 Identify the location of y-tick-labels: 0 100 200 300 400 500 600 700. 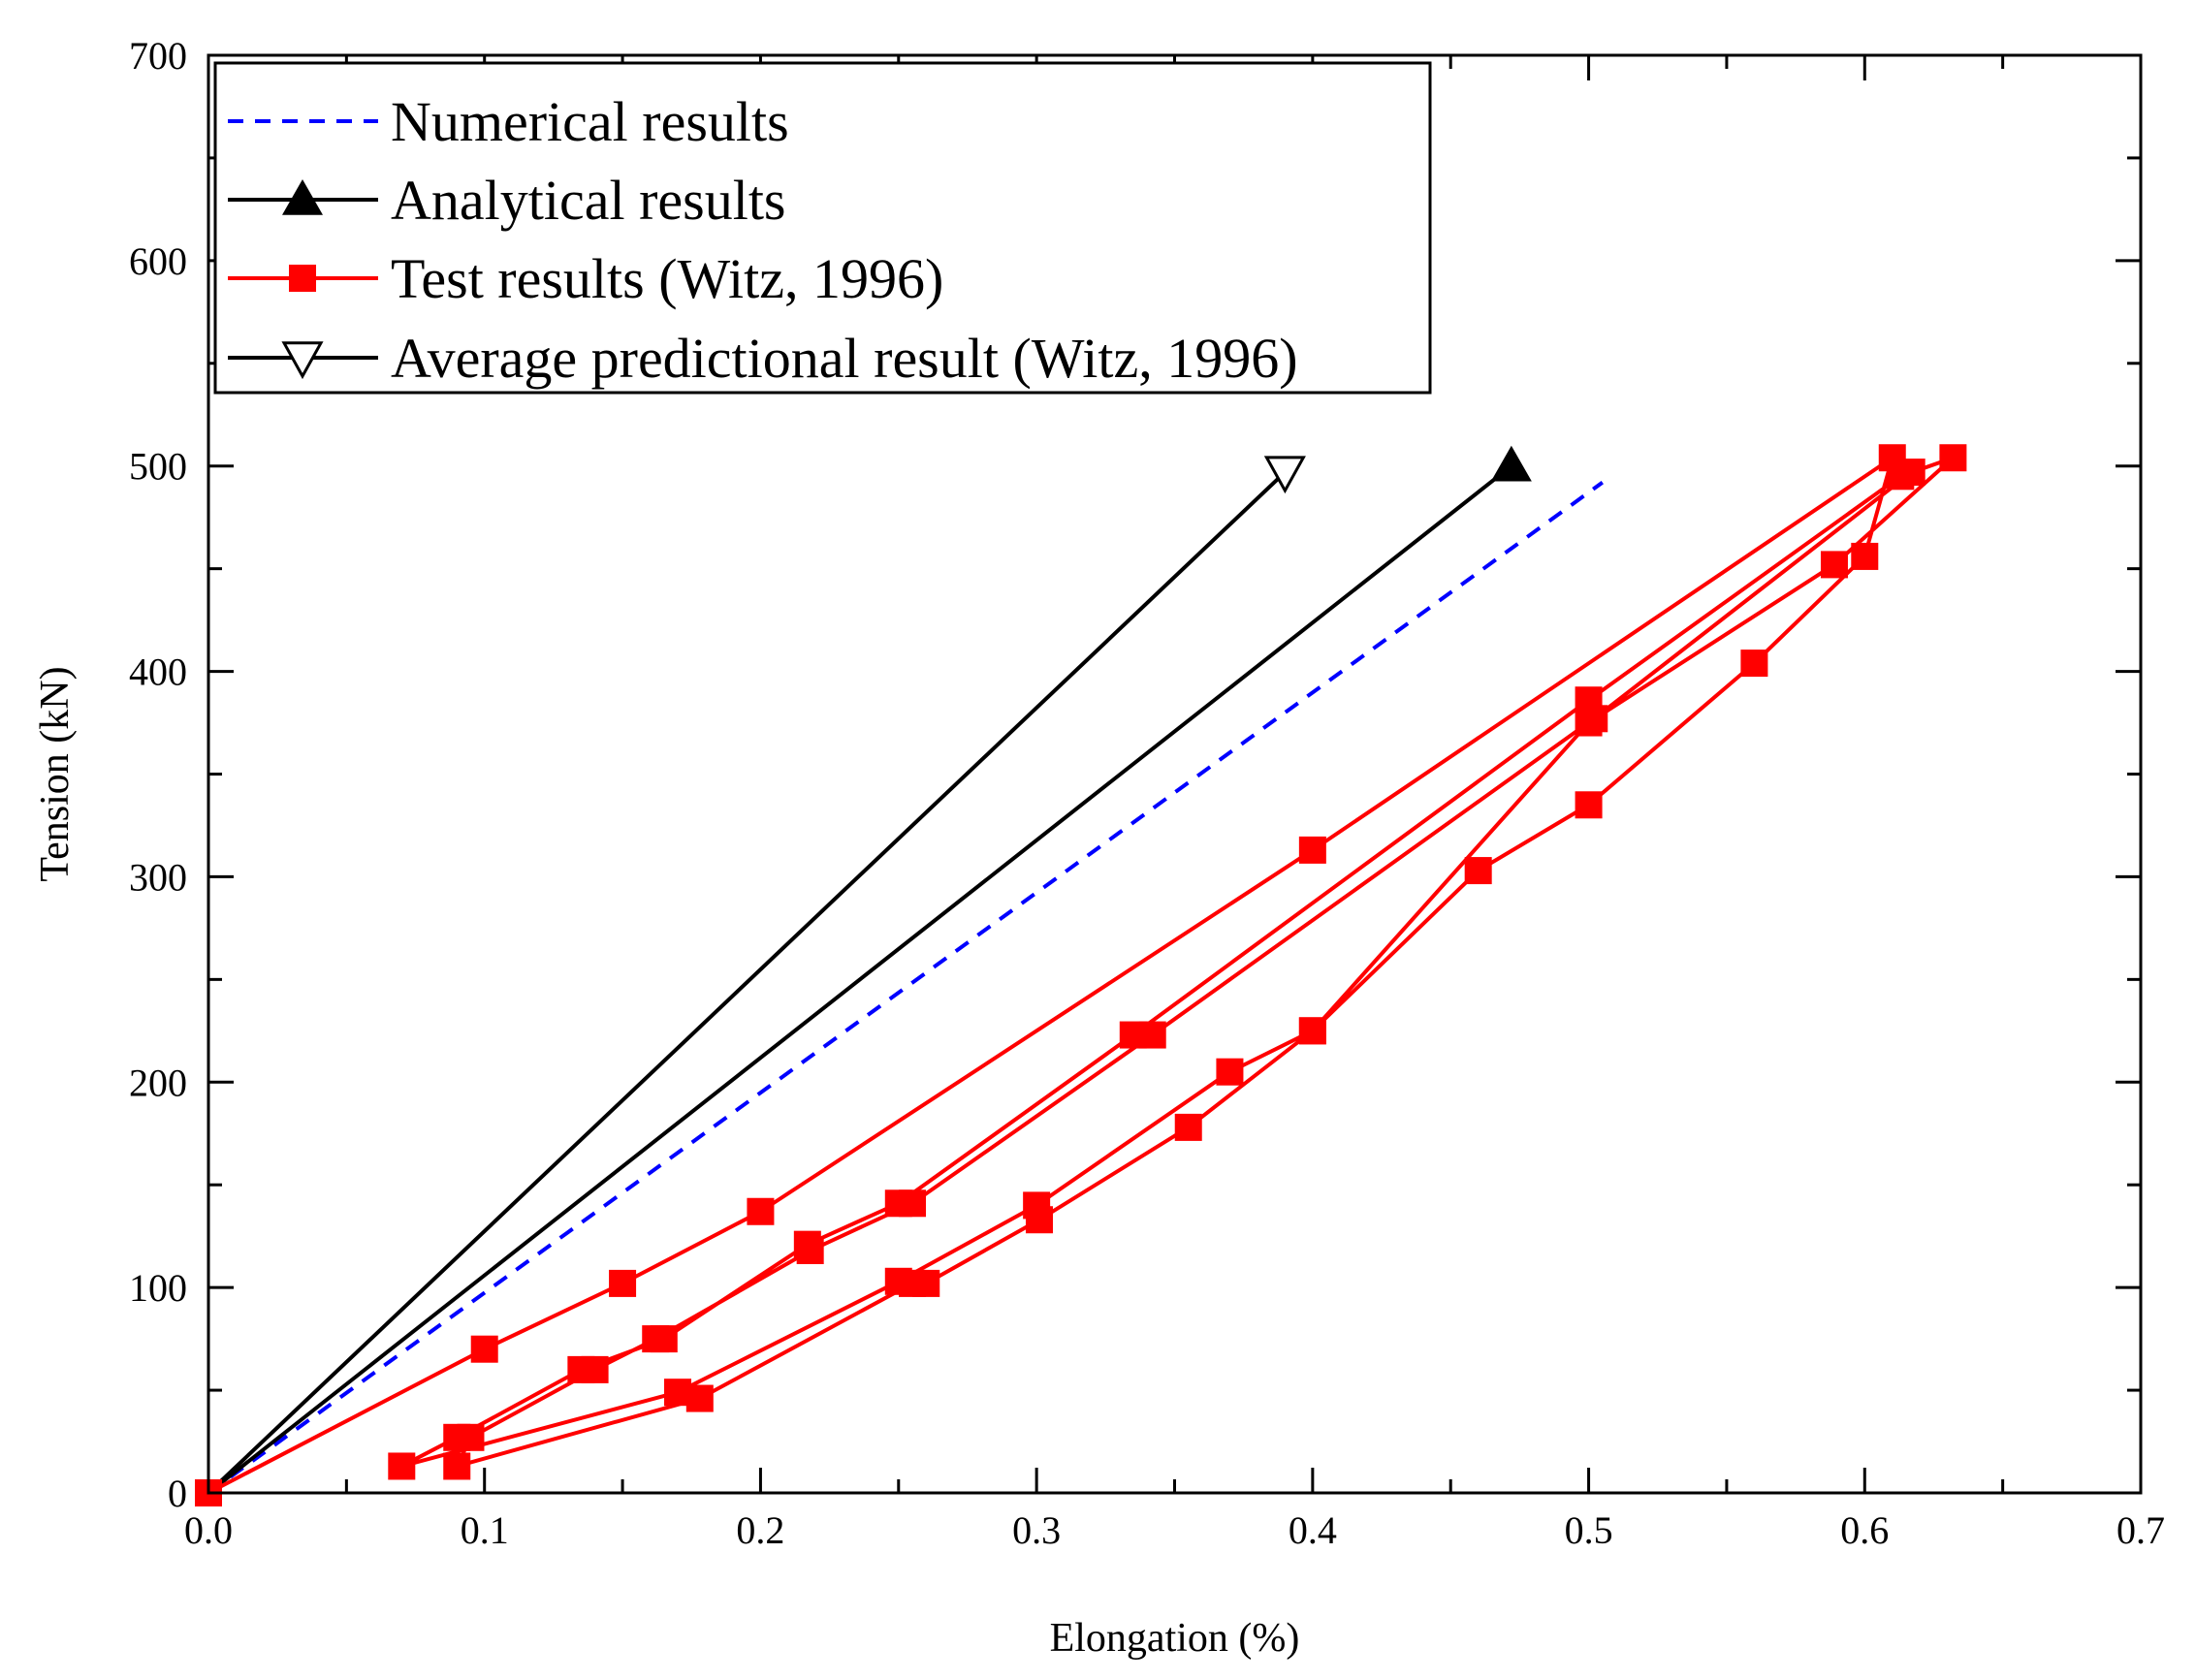
(158, 774).